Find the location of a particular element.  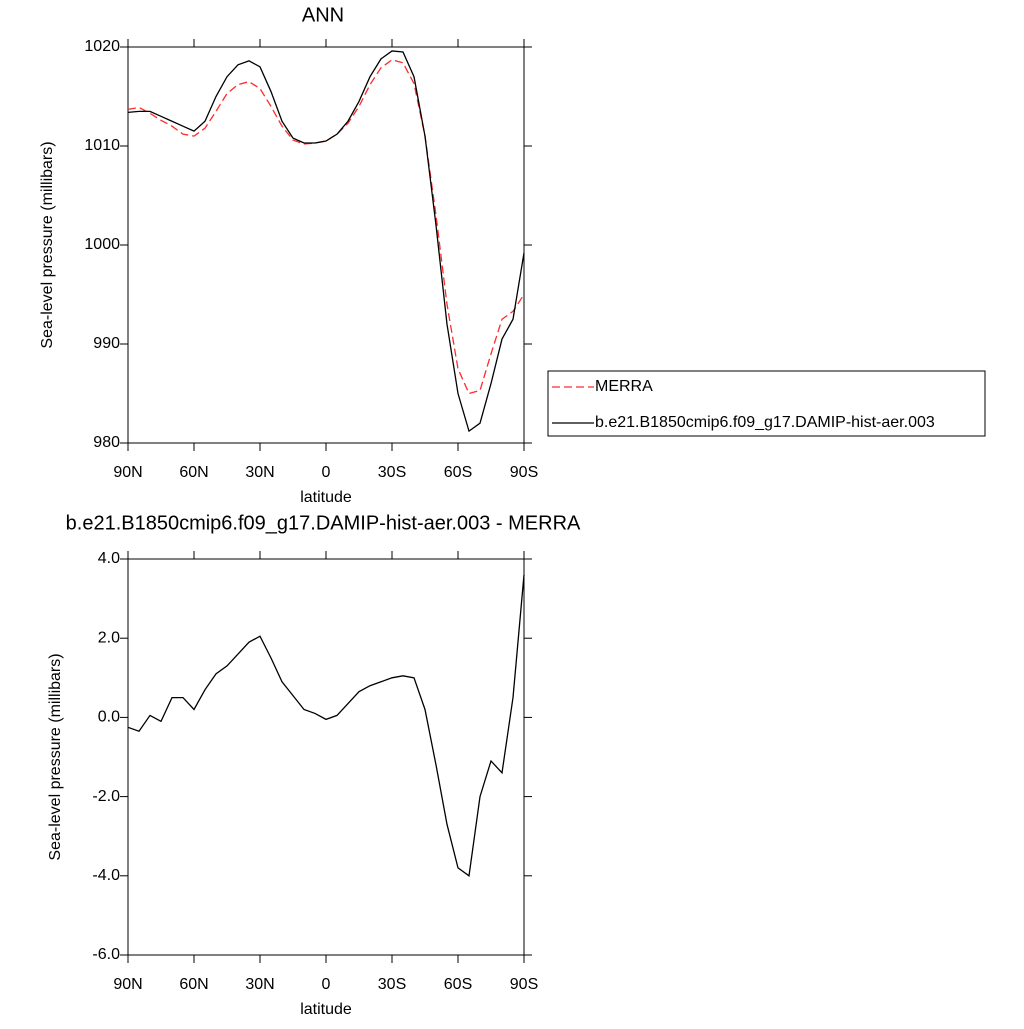

y-tick-label: 990 is located at coordinates (106, 343).